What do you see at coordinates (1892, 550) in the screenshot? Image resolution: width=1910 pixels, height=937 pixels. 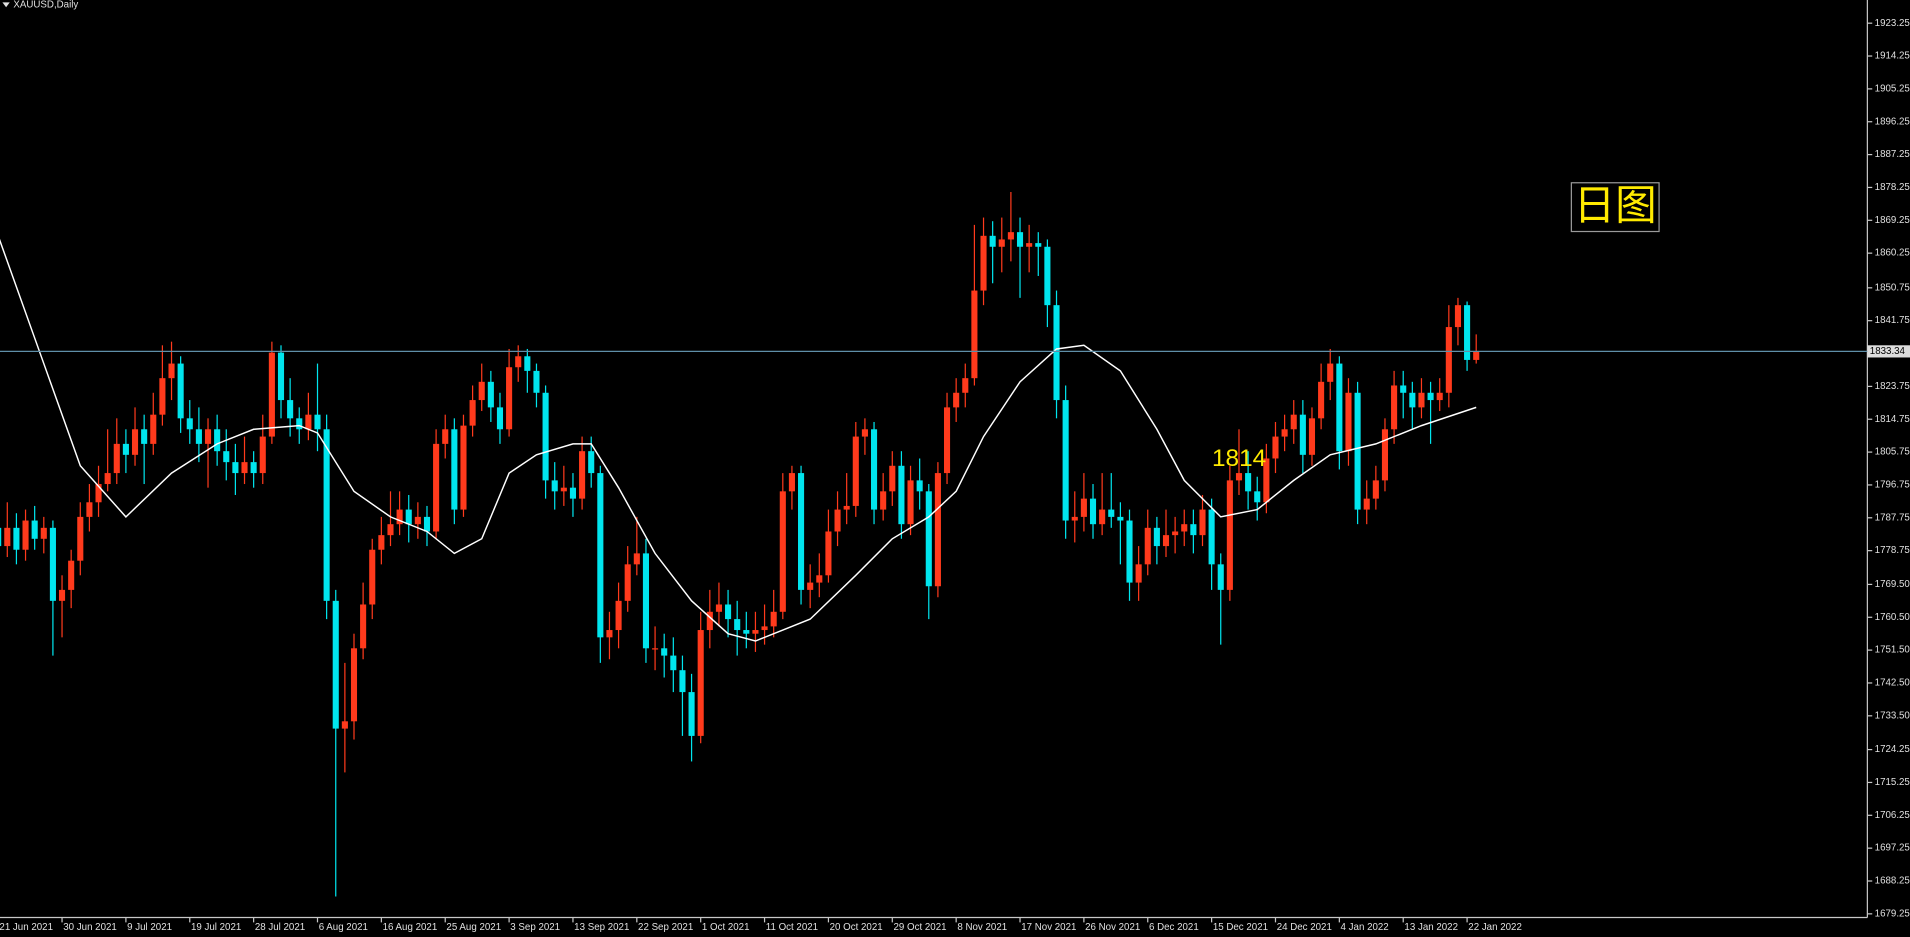 I see `y-tick-label: 1778.75` at bounding box center [1892, 550].